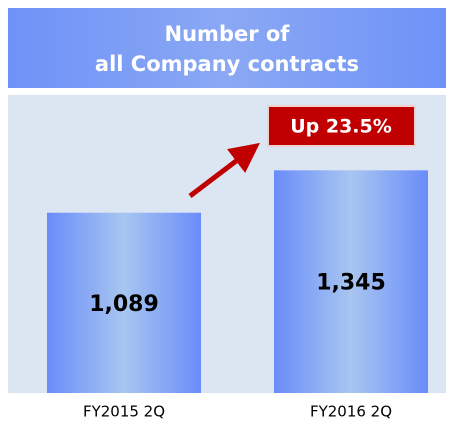 The image size is (454, 424). I want to click on chart-title: Number of, so click(228, 34).